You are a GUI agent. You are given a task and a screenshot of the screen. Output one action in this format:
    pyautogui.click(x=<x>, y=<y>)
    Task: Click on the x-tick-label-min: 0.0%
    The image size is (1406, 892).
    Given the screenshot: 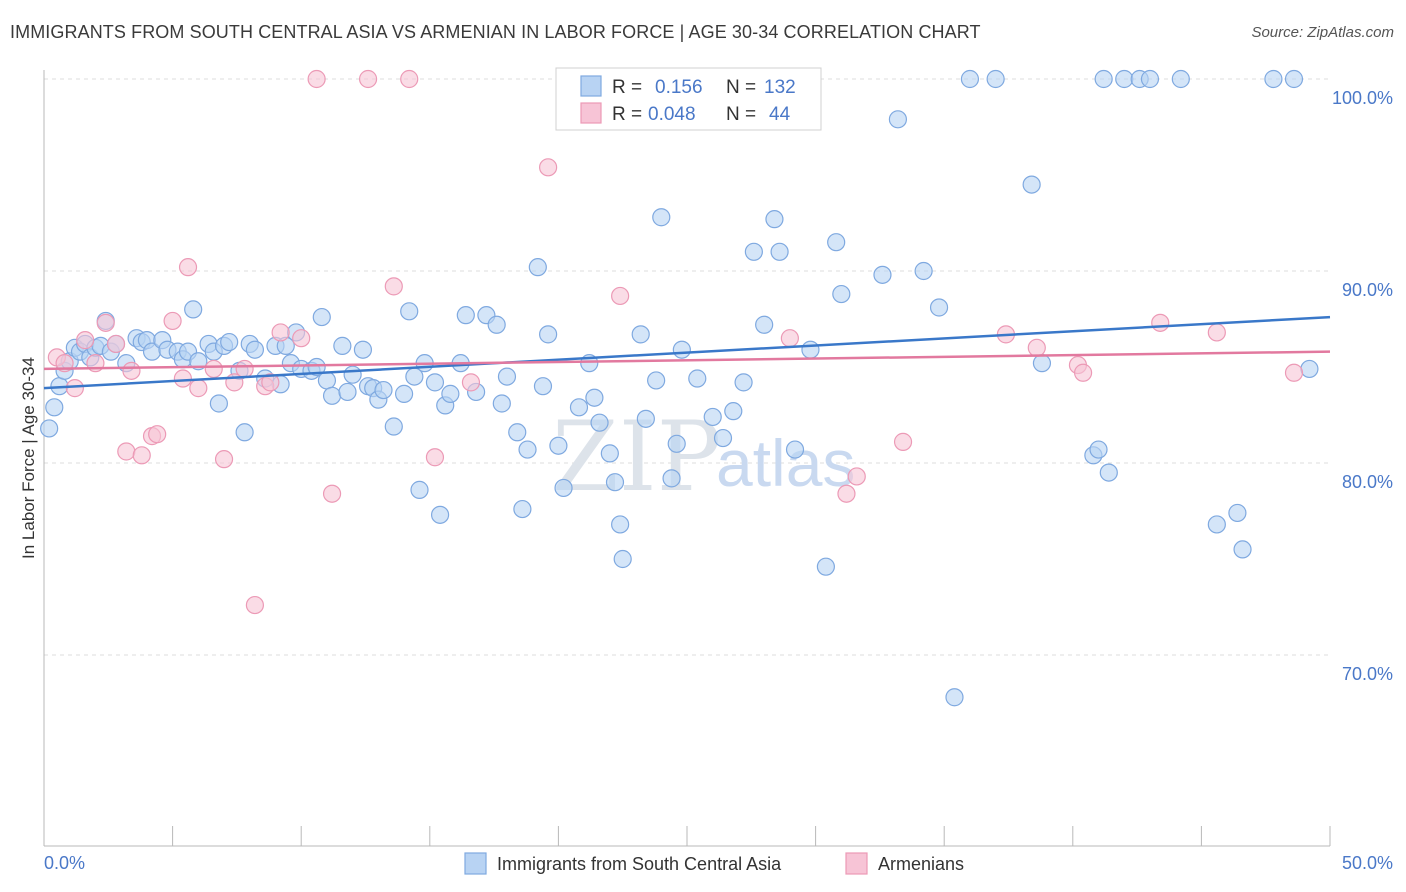 What is the action you would take?
    pyautogui.click(x=64, y=863)
    